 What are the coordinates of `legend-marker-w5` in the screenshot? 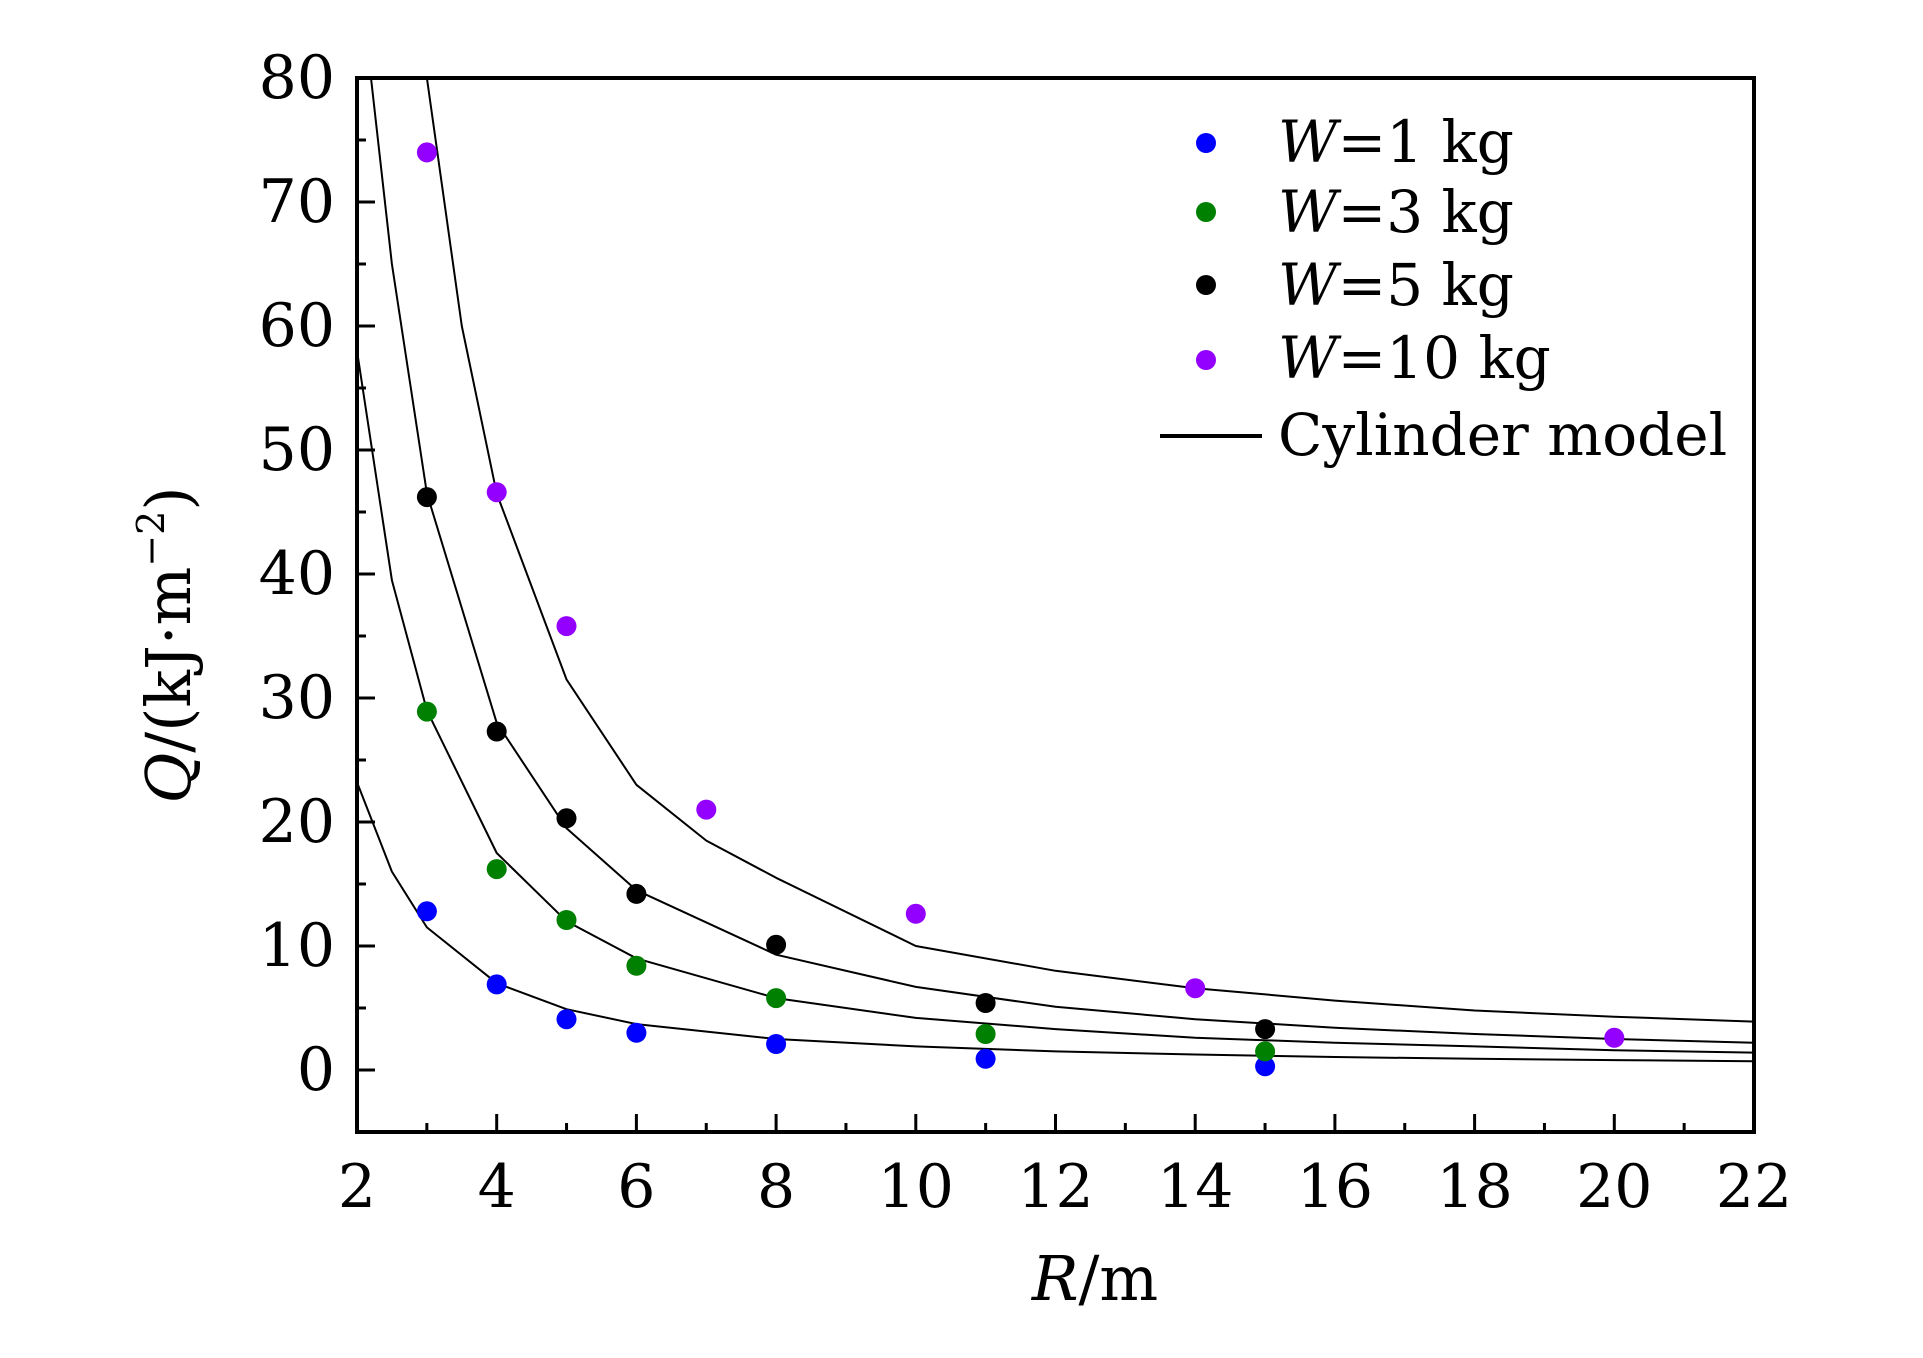 It's located at (1206, 285).